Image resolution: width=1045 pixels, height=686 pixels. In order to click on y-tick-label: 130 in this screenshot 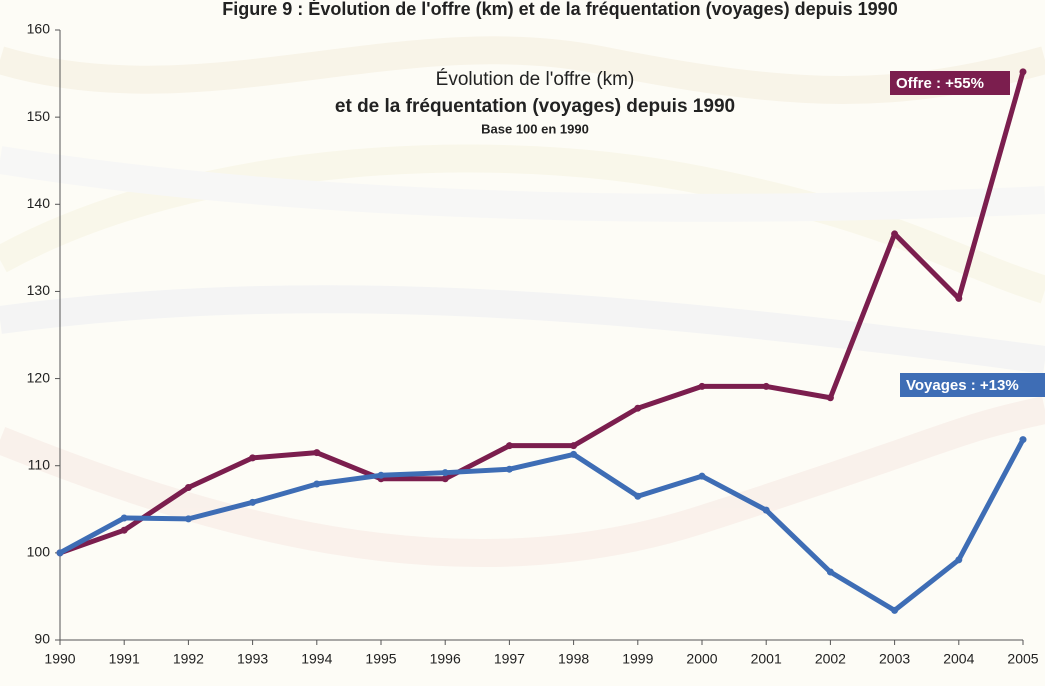, I will do `click(39, 290)`.